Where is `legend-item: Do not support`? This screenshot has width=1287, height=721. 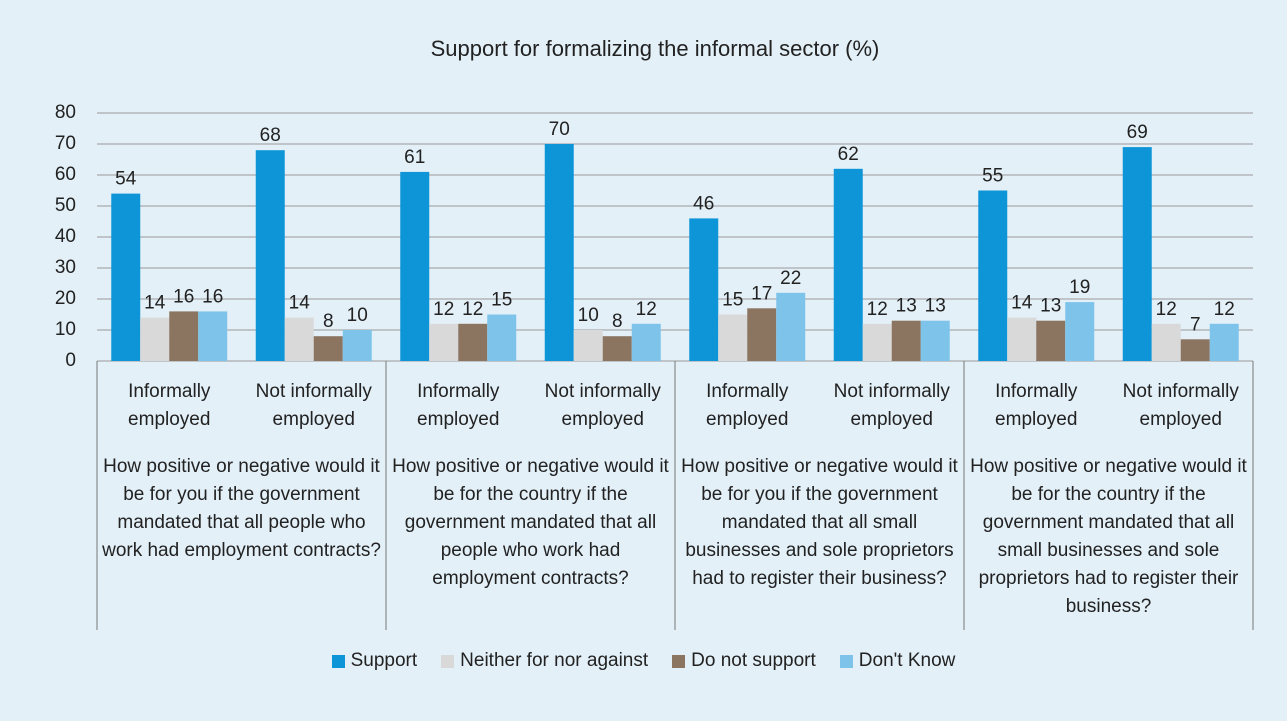
legend-item: Do not support is located at coordinates (744, 661).